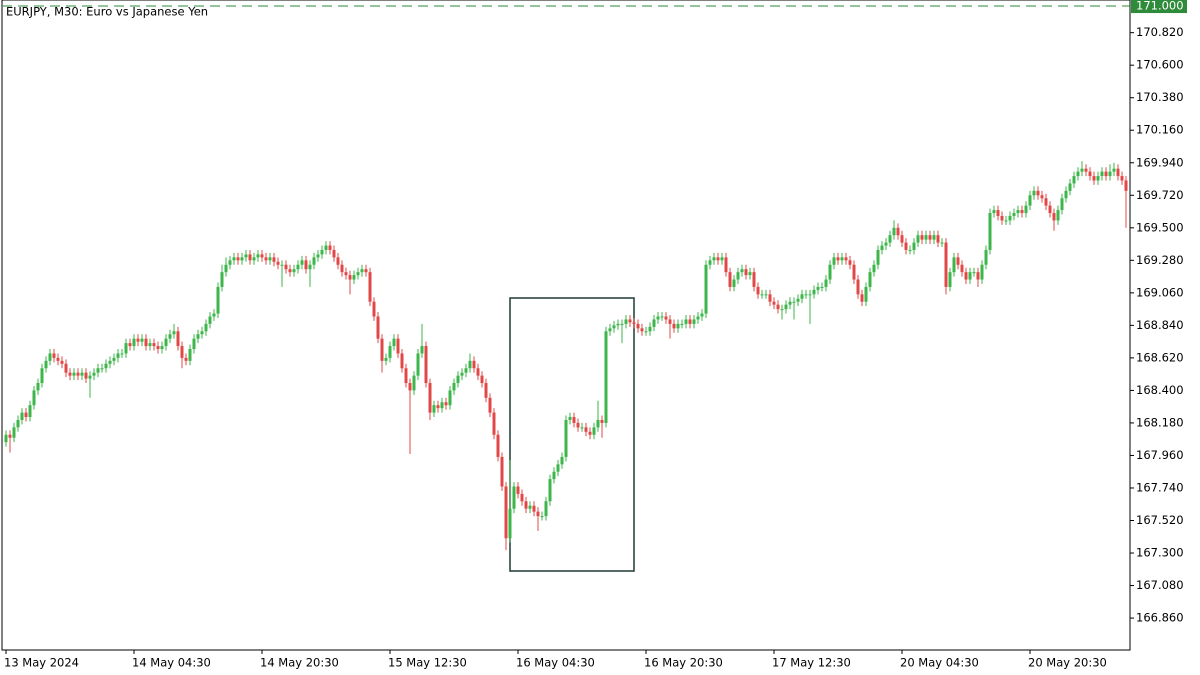 The width and height of the screenshot is (1200, 675). Describe the element at coordinates (1160, 487) in the screenshot. I see `y-tick-label: 167.740` at that location.